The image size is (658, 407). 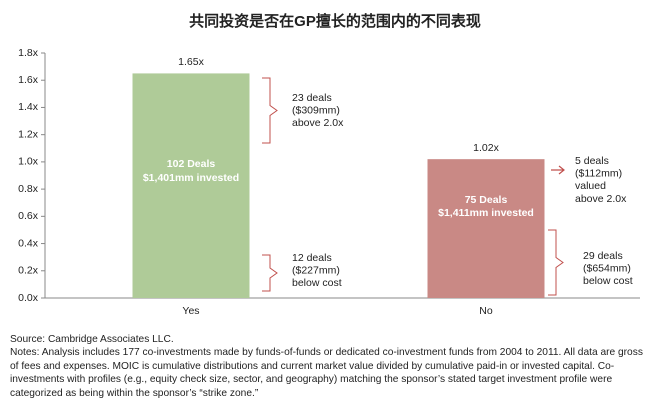 What do you see at coordinates (598, 173) in the screenshot?
I see `annotation-text: ($112mm)` at bounding box center [598, 173].